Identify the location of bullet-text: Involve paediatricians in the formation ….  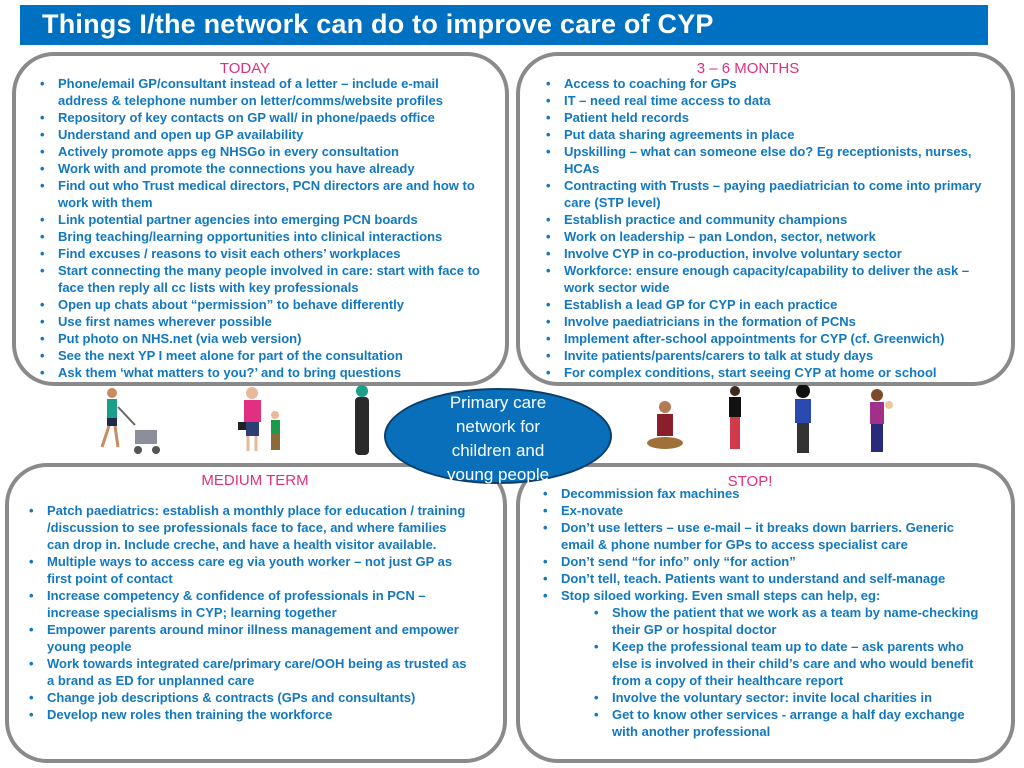
(710, 321).